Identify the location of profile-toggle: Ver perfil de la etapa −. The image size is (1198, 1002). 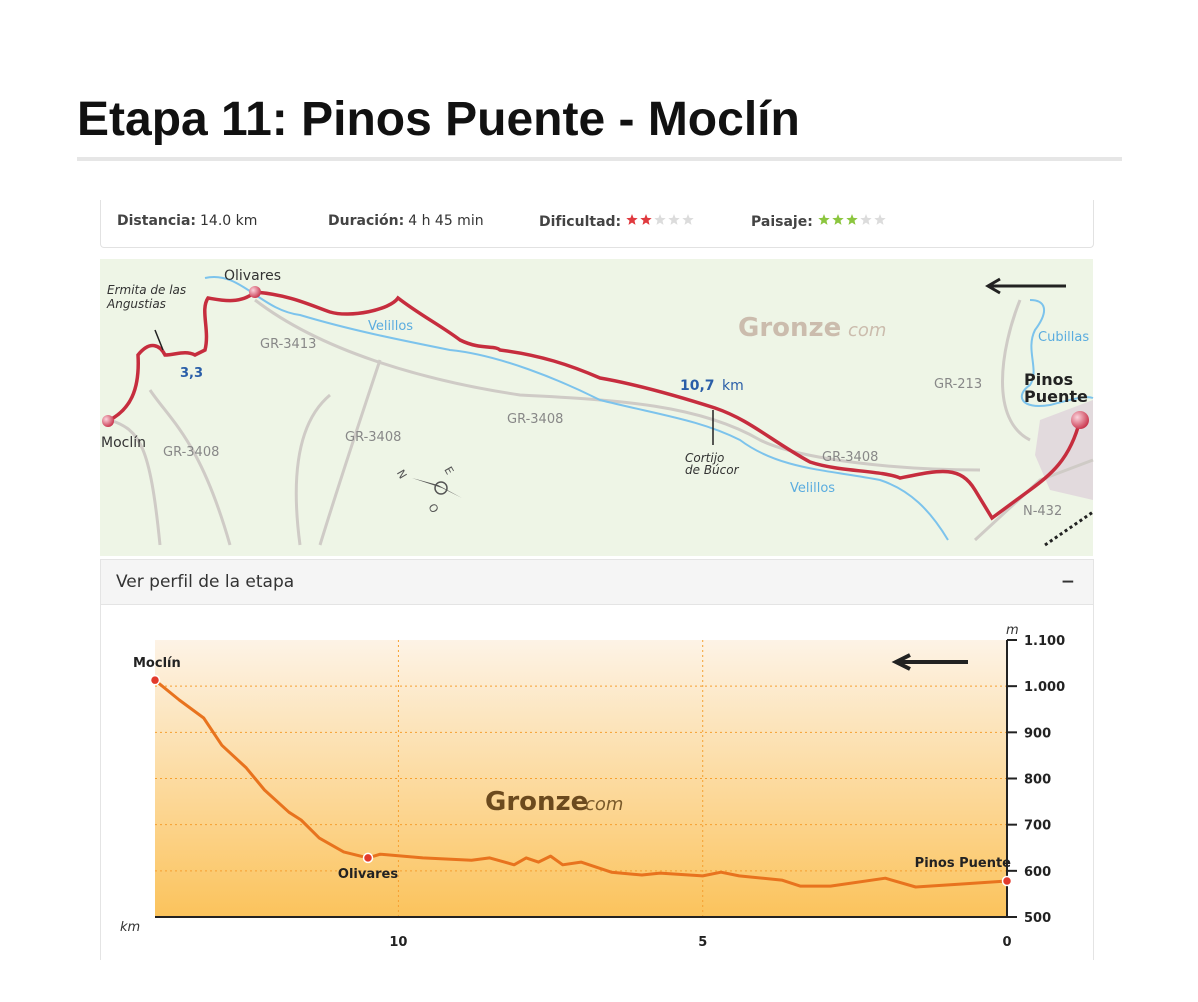
(597, 582).